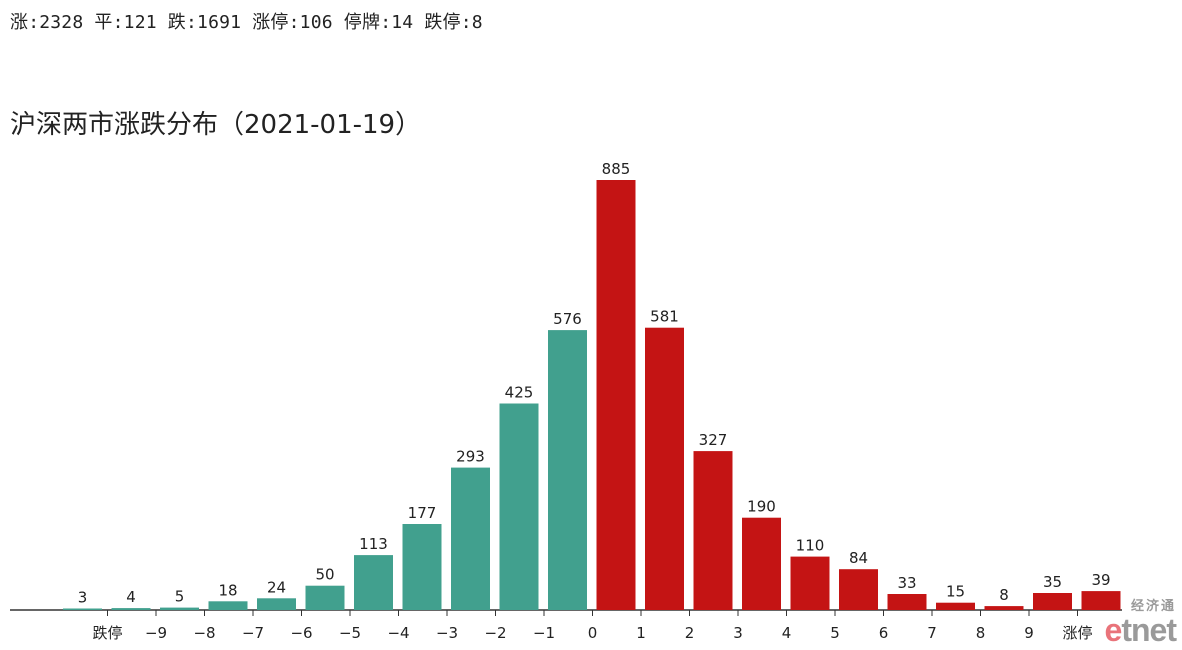 The width and height of the screenshot is (1182, 650). I want to click on bar-value-label: 15, so click(955, 592).